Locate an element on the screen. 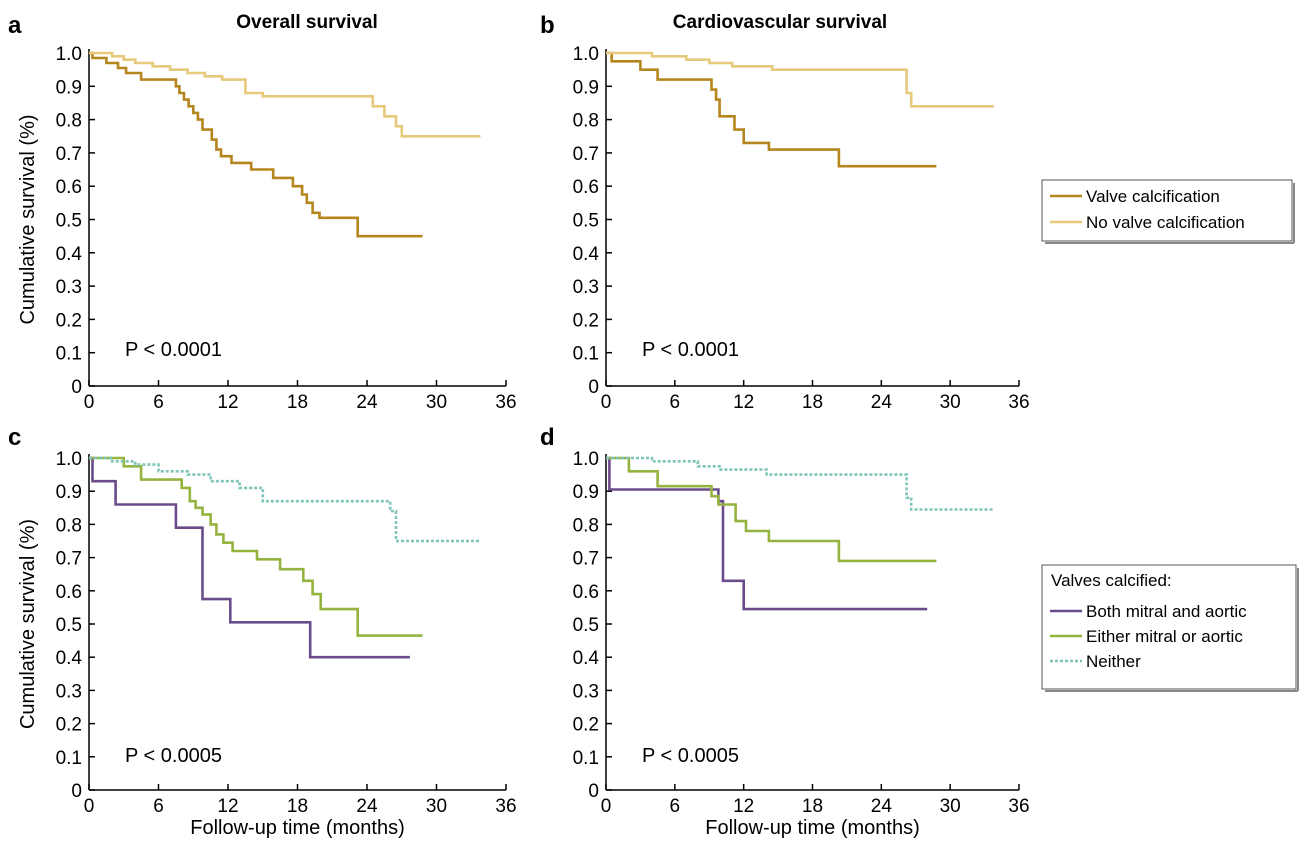 This screenshot has height=848, width=1300. panel-letter-c: c is located at coordinates (14, 437).